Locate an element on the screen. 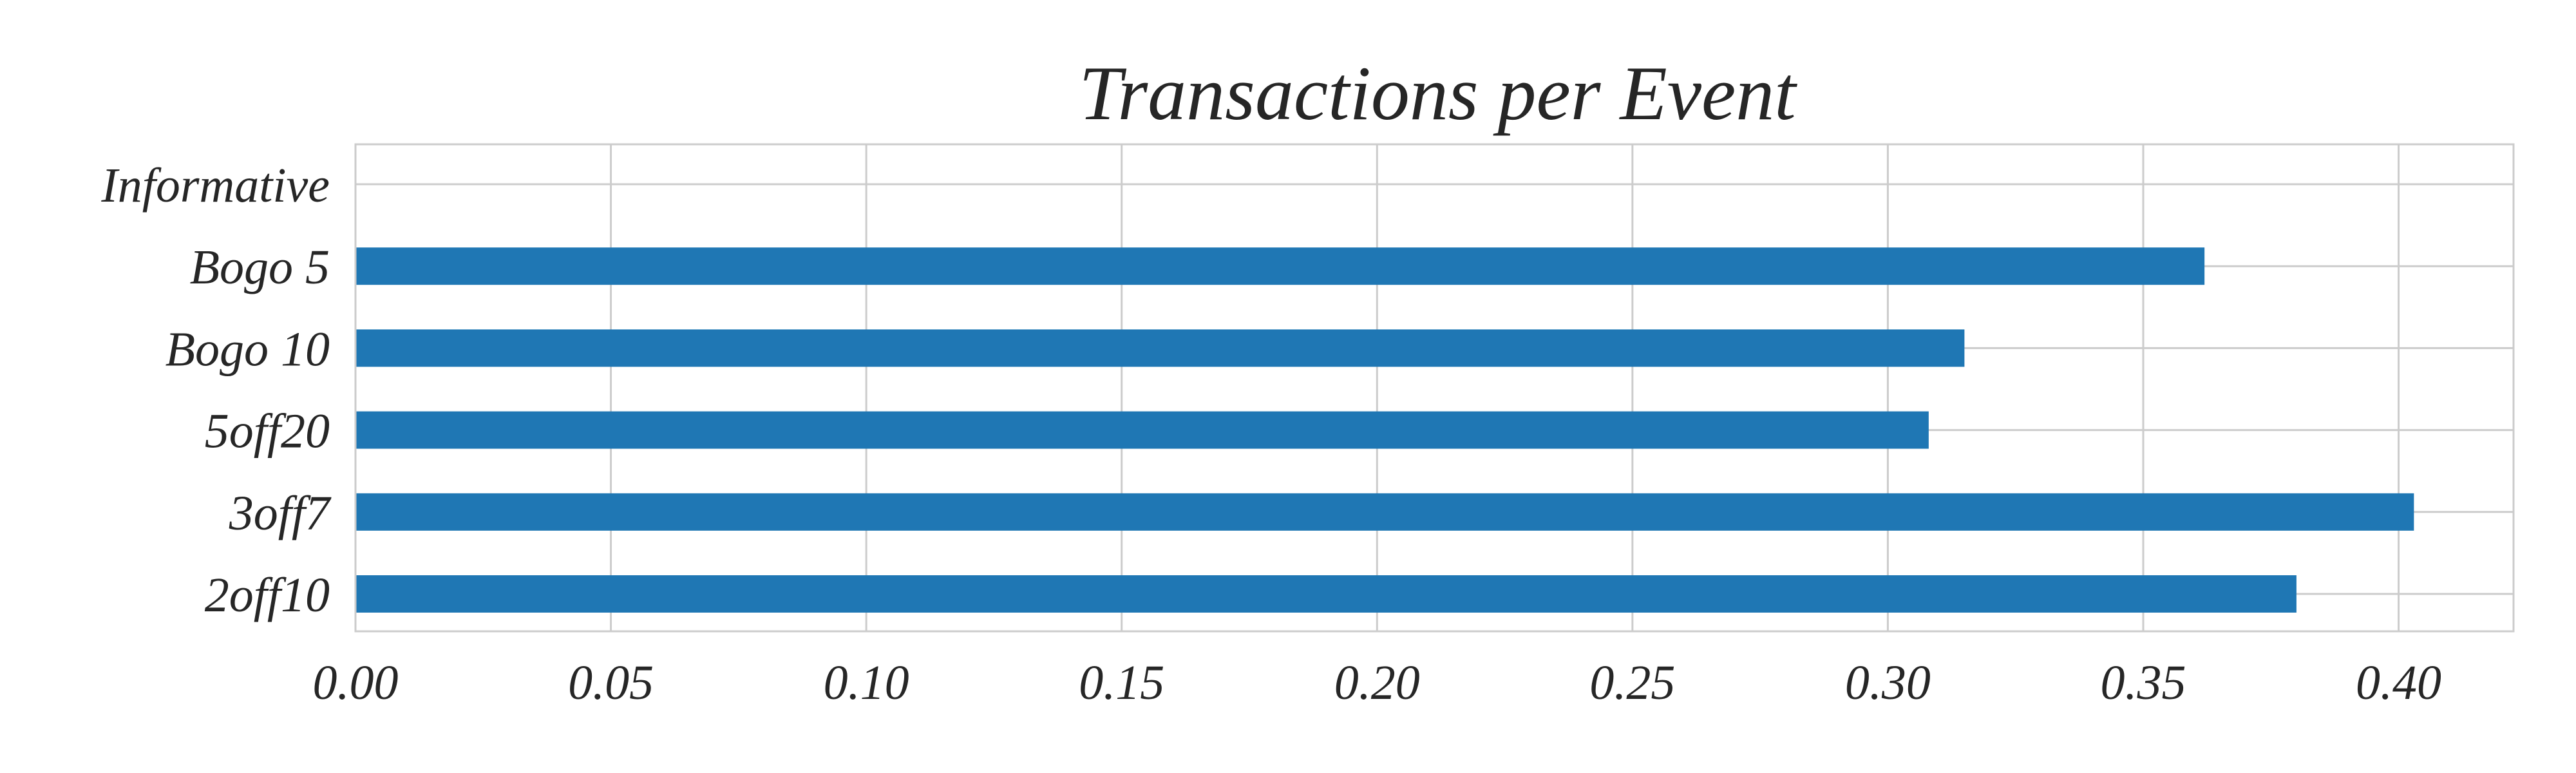 This screenshot has height=773, width=2576. x-tick-label: 0.15 is located at coordinates (1122, 683).